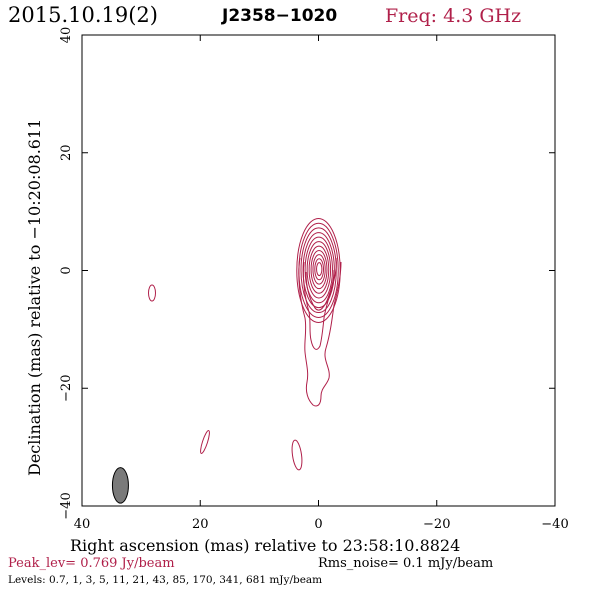 Image resolution: width=590 pixels, height=590 pixels. Describe the element at coordinates (279, 16) in the screenshot. I see `source-name: J2358−1020` at that location.